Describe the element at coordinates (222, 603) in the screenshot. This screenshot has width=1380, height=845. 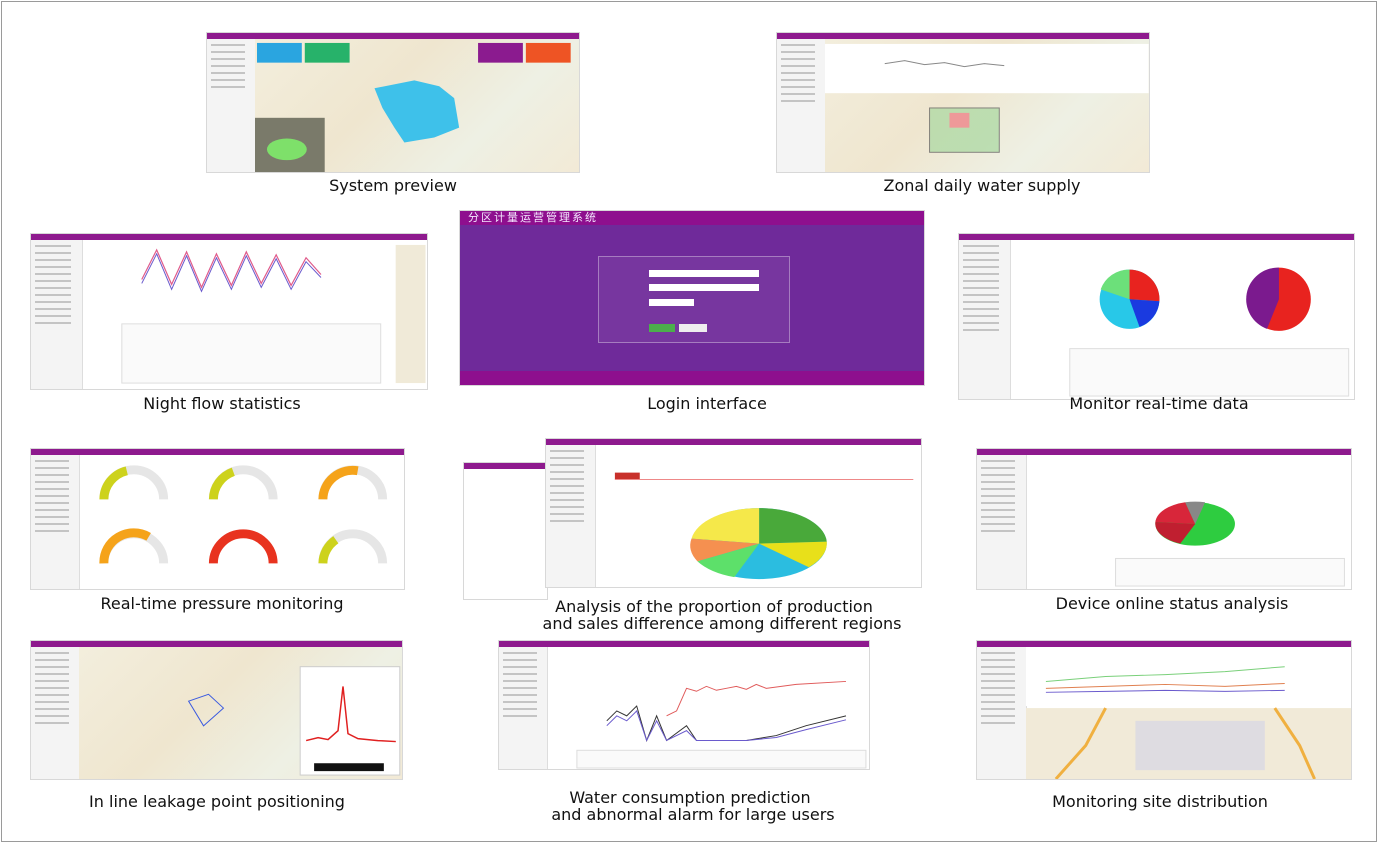
I see `caption-realtime-pressure-monitoring: Real-time pressure monitoring` at that location.